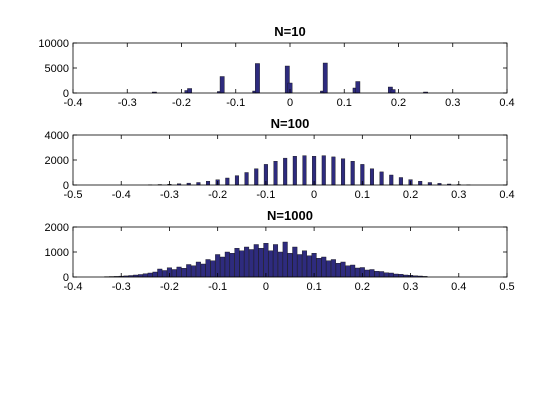 Image resolution: width=560 pixels, height=420 pixels. I want to click on axes-frame, so click(290, 160).